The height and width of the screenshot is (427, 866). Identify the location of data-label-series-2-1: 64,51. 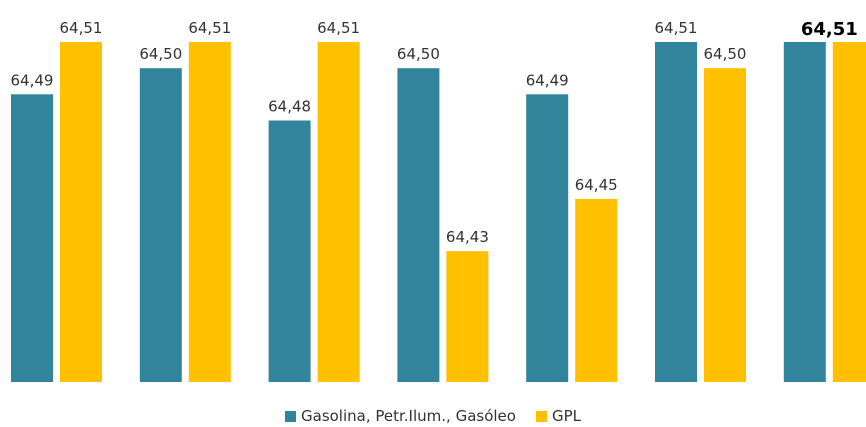
(209, 28).